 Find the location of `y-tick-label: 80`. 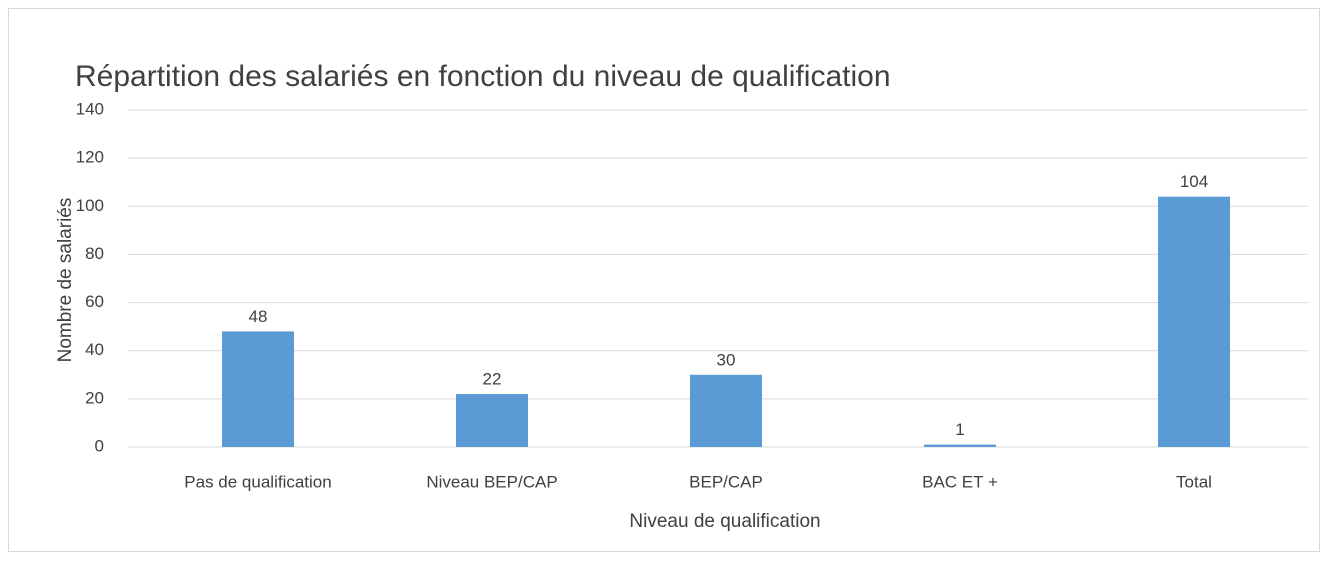

y-tick-label: 80 is located at coordinates (94, 253).